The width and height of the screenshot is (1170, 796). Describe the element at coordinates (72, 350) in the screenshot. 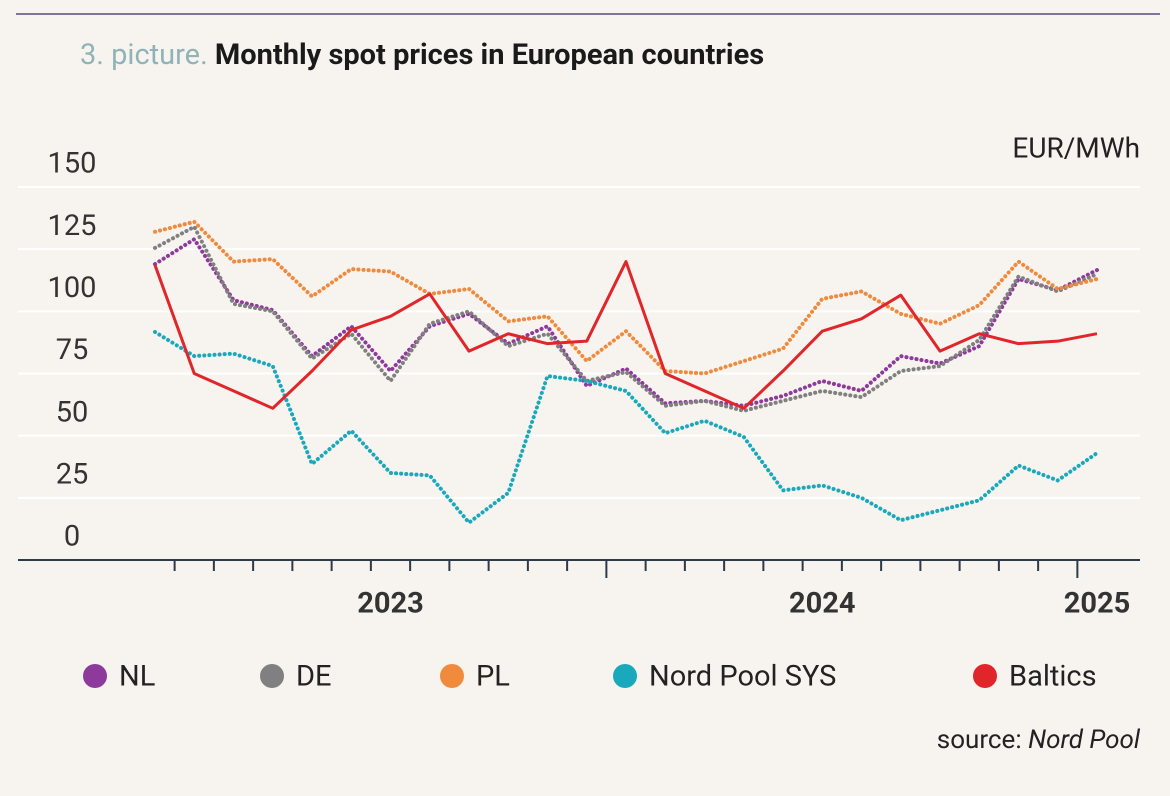

I see `y-tick-label: 75` at that location.